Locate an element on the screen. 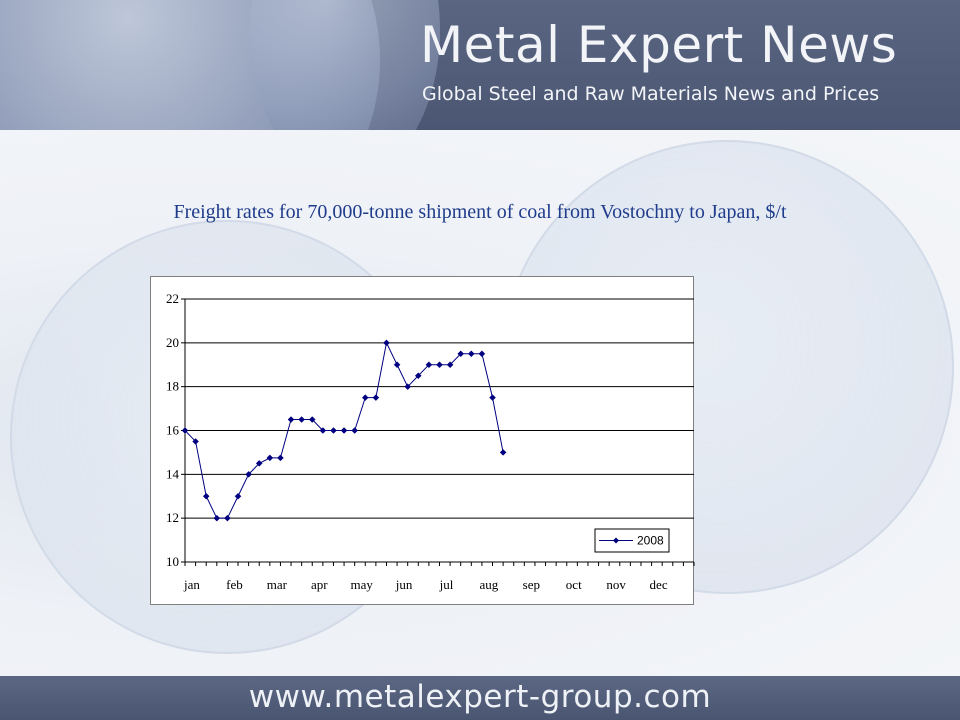  y-tick-label: 10 is located at coordinates (172, 561).